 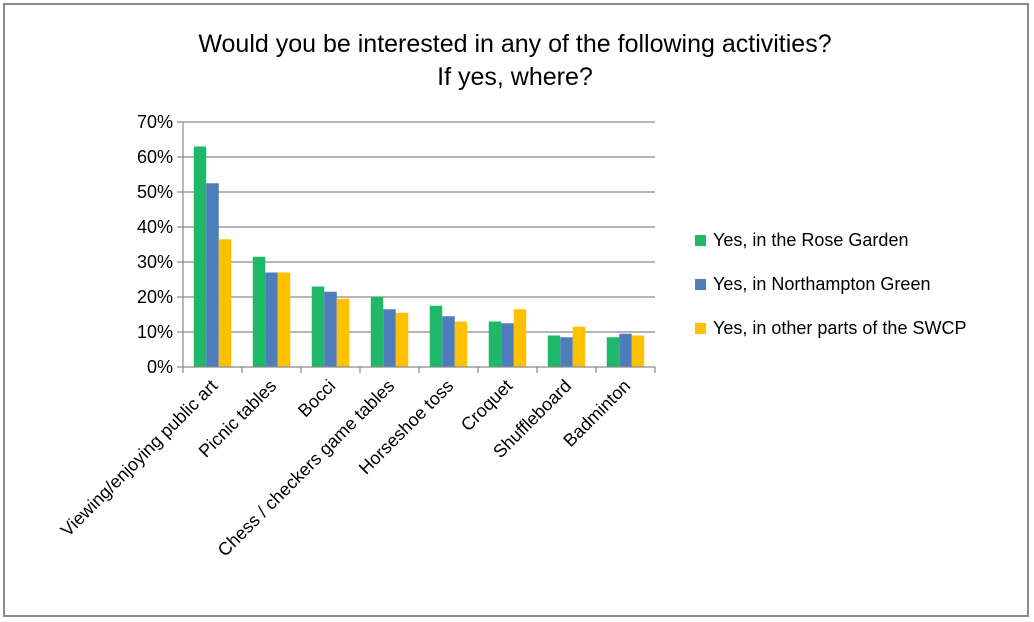 What do you see at coordinates (155, 332) in the screenshot?
I see `y-tick-label: 10%` at bounding box center [155, 332].